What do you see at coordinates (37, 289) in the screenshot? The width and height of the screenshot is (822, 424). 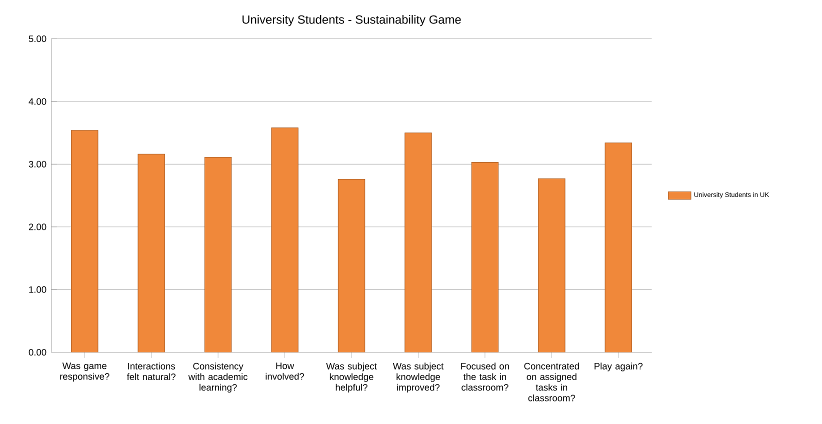 I see `y-tick-label: 1.00` at bounding box center [37, 289].